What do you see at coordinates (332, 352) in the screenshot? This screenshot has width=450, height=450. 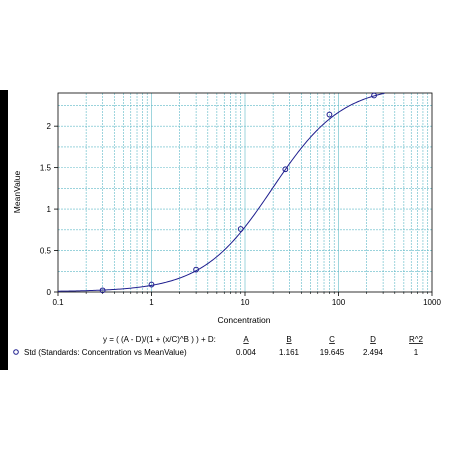 I see `fit-value: 19.645` at bounding box center [332, 352].